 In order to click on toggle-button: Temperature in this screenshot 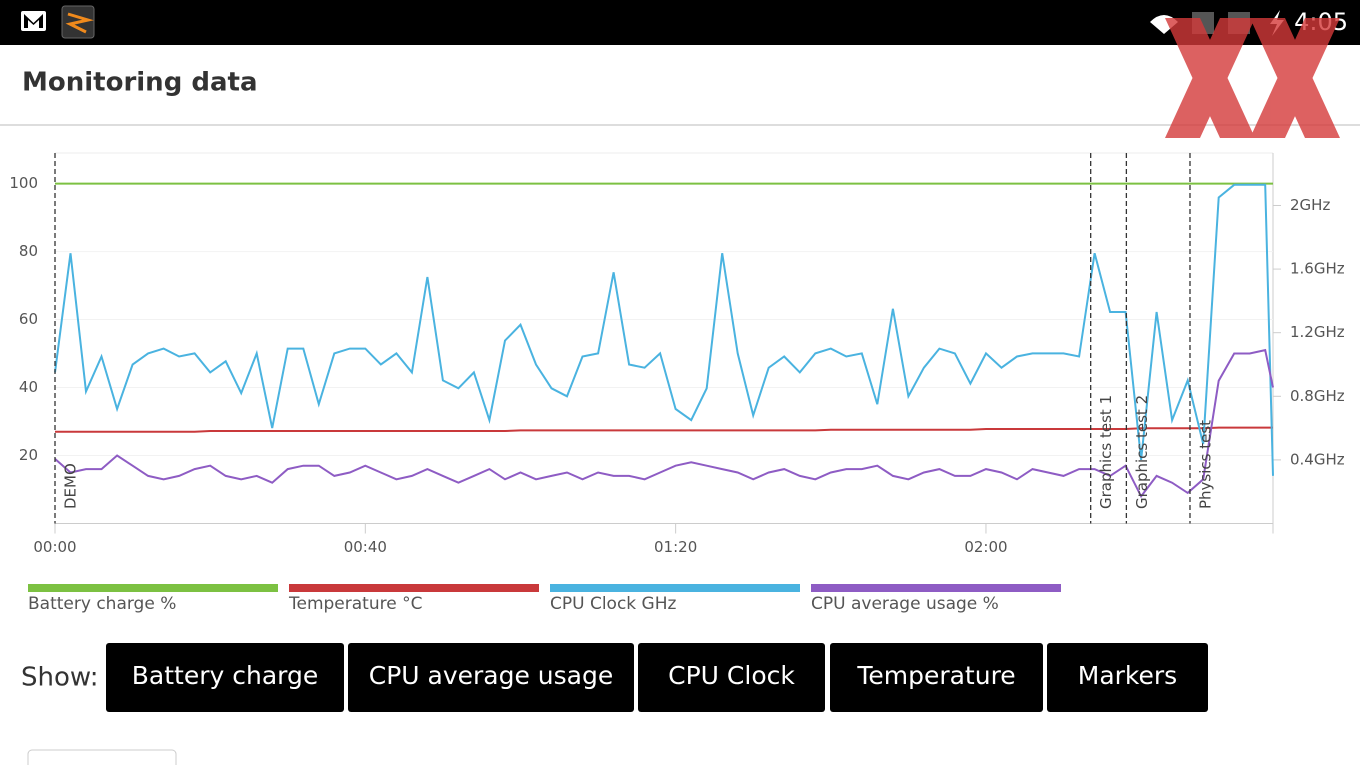, I will do `click(936, 677)`.